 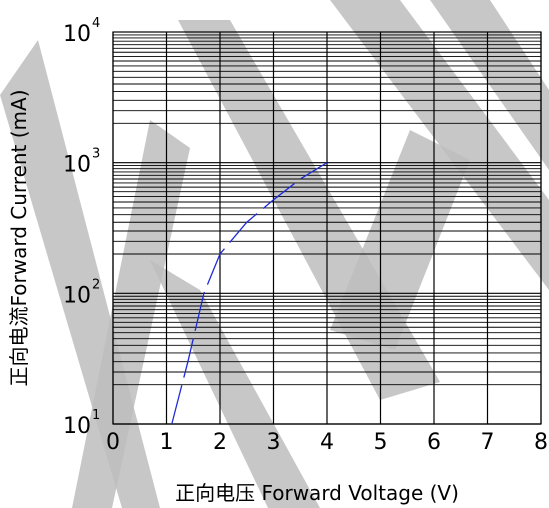 What do you see at coordinates (317, 493) in the screenshot?
I see `x-axis-label: 正向电压 Forward Voltage (V)` at bounding box center [317, 493].